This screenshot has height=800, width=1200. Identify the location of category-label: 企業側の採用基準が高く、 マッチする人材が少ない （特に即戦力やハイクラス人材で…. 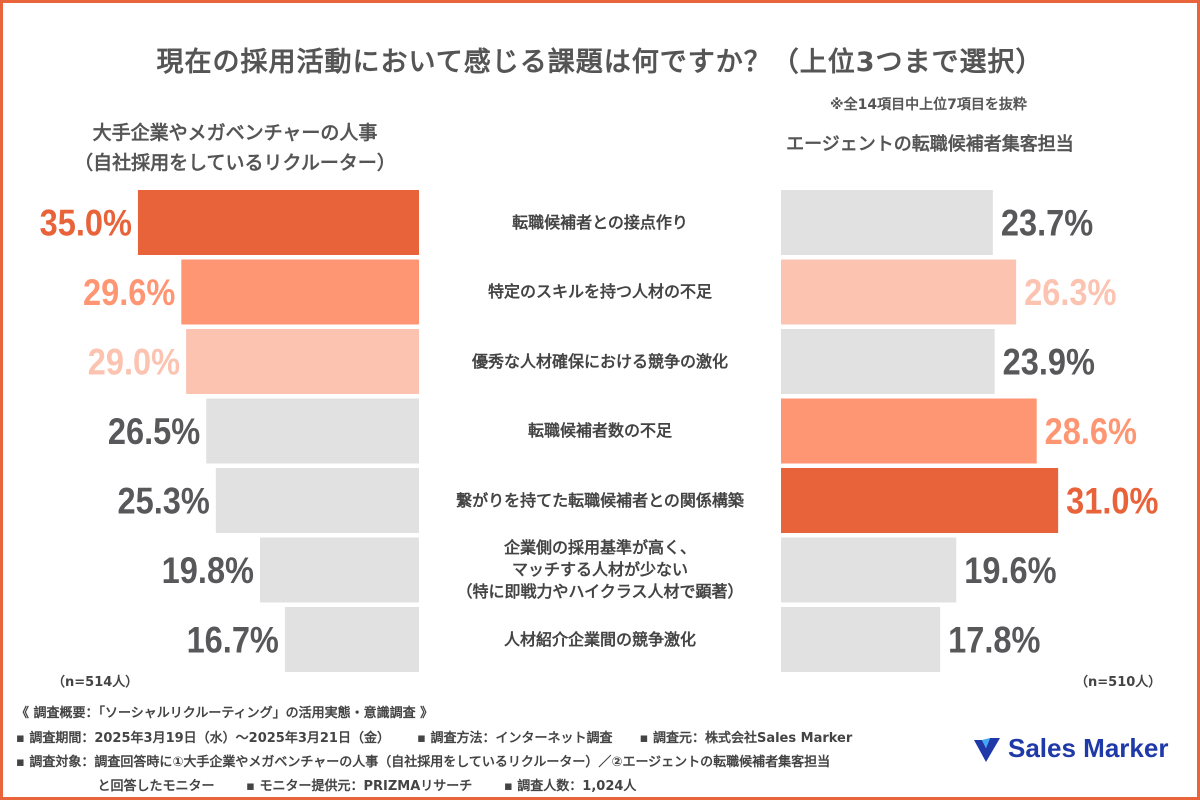
(600, 569).